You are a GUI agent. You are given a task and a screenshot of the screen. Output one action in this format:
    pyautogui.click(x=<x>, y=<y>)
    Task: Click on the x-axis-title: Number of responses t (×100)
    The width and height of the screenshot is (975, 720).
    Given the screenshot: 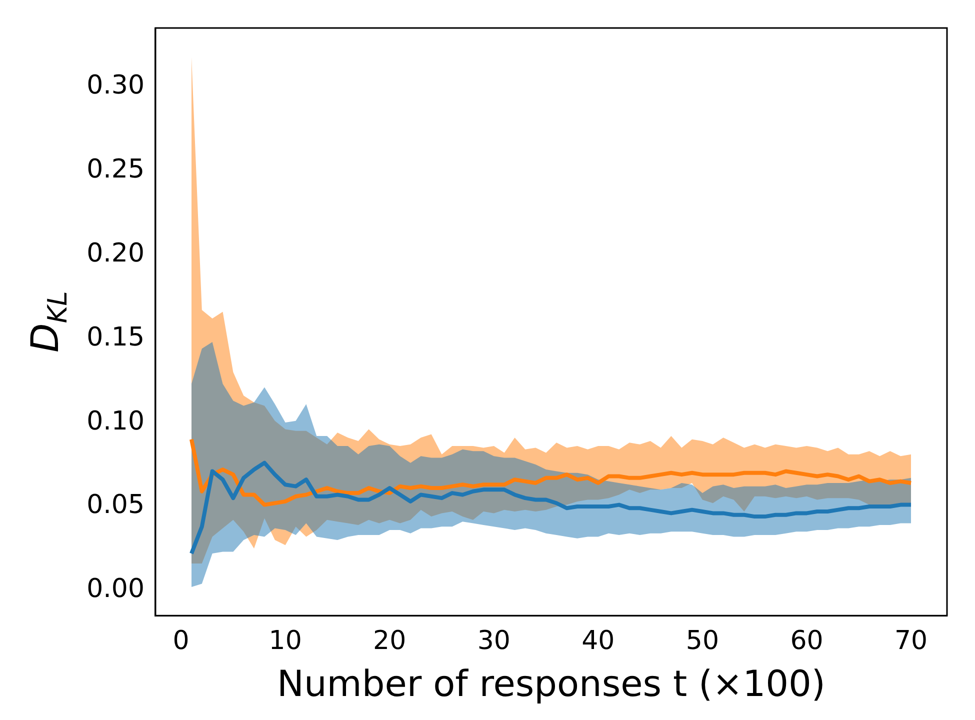 What is the action you would take?
    pyautogui.click(x=551, y=684)
    